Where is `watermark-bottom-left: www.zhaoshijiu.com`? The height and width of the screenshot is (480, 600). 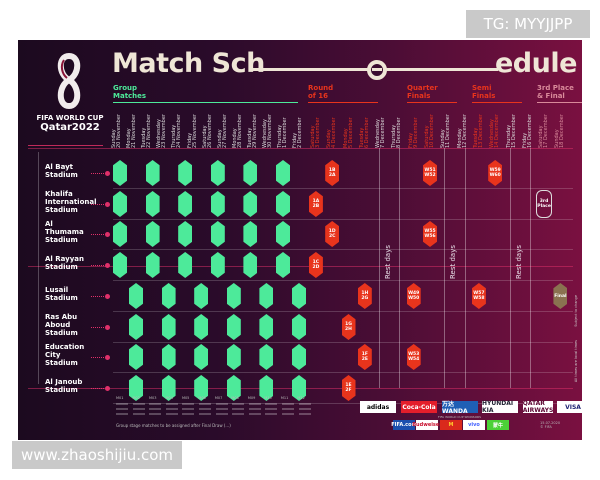 watermark-bottom-left: www.zhaoshijiu.com is located at coordinates (97, 455).